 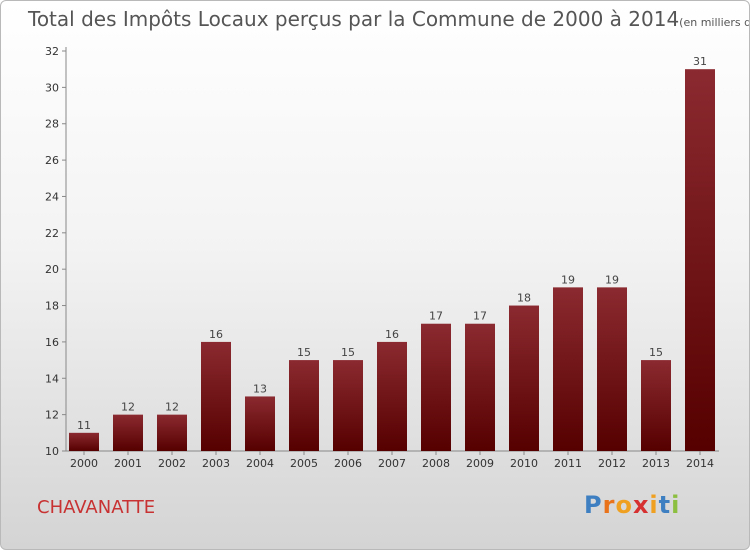 I want to click on y-tick-label: 10, so click(x=52, y=451).